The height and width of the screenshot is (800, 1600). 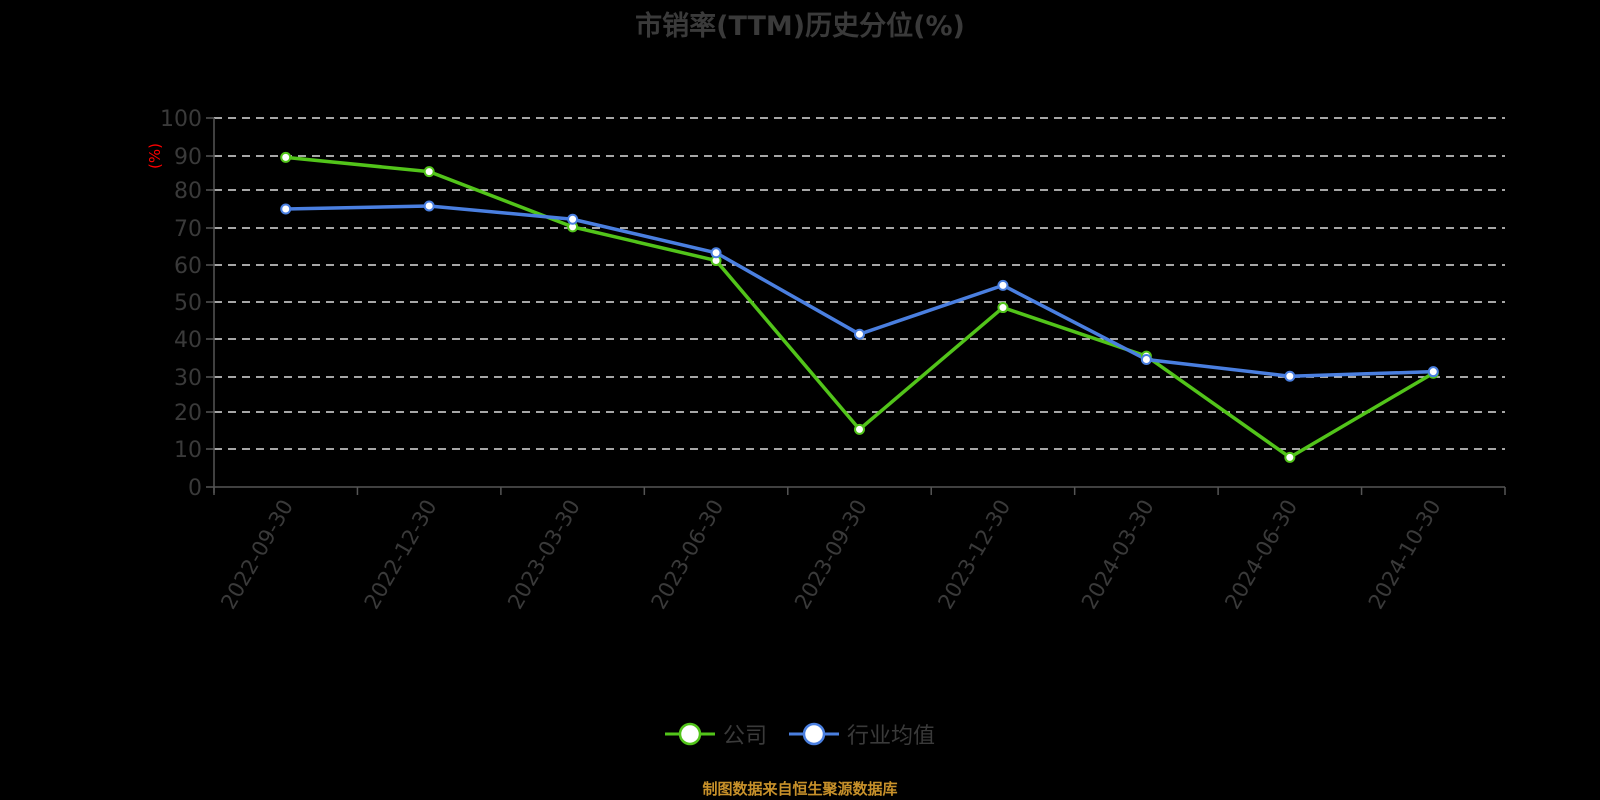 What do you see at coordinates (155, 156) in the screenshot?
I see `y-axis-label: (%)` at bounding box center [155, 156].